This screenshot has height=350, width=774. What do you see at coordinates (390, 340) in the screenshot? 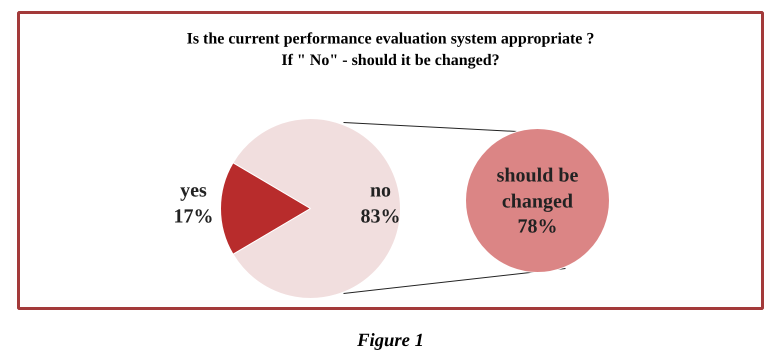
I see `caption: Figure 1` at bounding box center [390, 340].